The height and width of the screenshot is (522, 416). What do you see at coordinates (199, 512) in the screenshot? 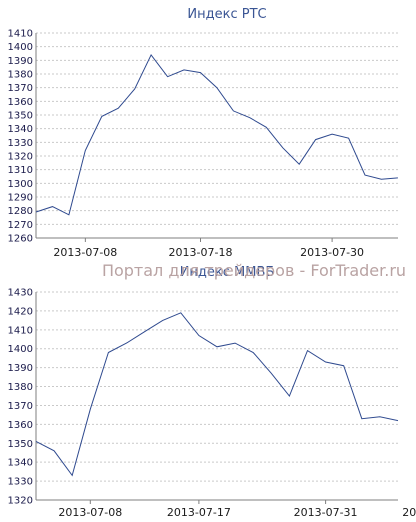
I see `x-tick-label: 2013-07-17` at bounding box center [199, 512].